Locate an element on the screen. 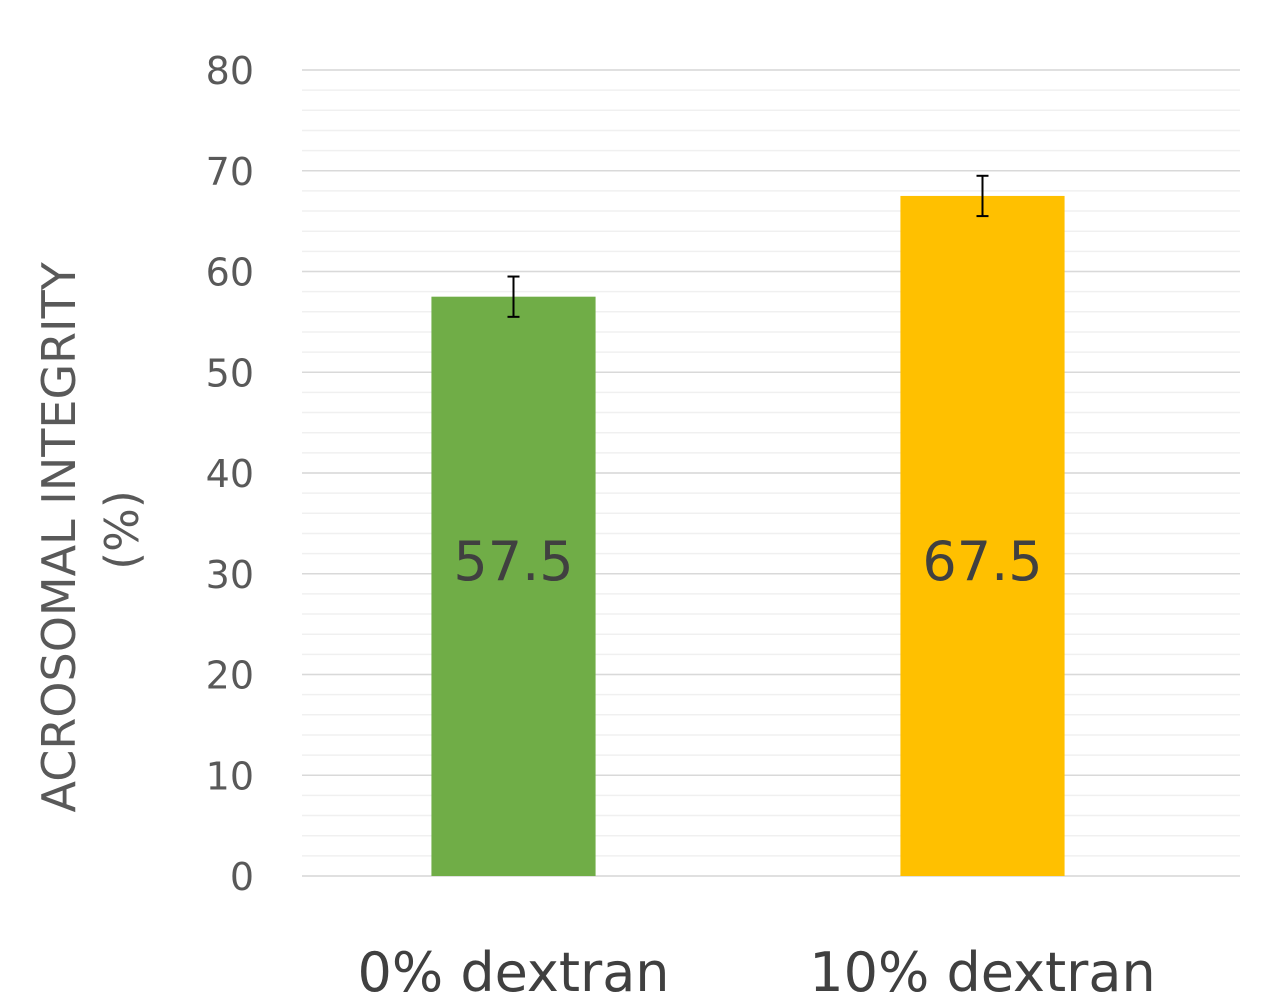 This screenshot has width=1267, height=1001. data-labels: 57.5 67.5 is located at coordinates (747, 561).